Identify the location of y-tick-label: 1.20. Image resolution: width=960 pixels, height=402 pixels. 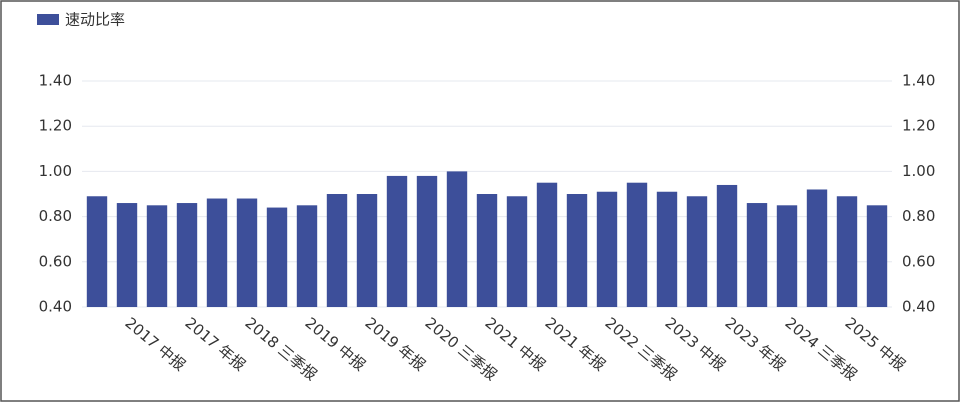
(55, 126).